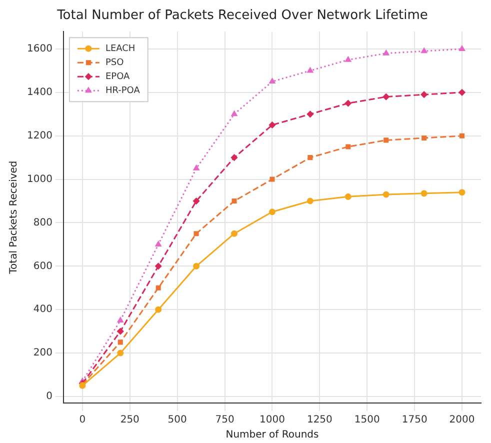 This screenshot has width=491, height=443. What do you see at coordinates (120, 49) in the screenshot?
I see `legend-label: LEACH` at bounding box center [120, 49].